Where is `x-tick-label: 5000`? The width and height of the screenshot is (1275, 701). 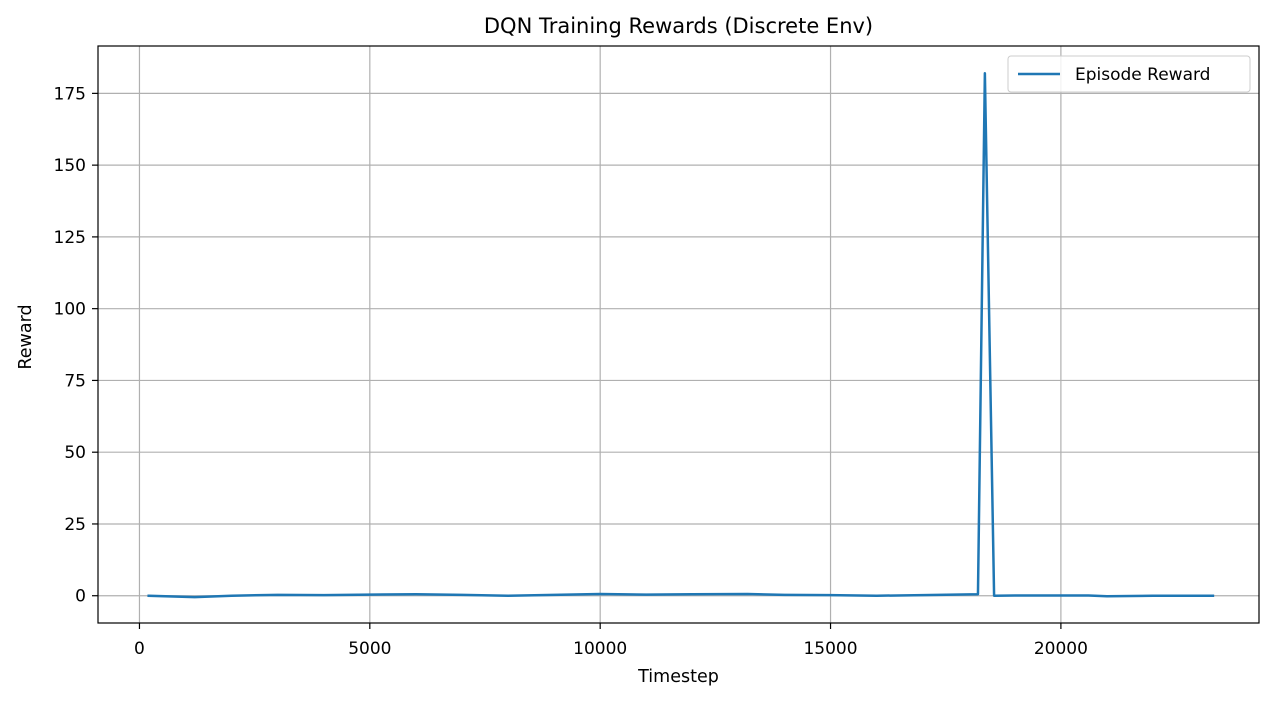
x-tick-label: 5000 is located at coordinates (369, 649).